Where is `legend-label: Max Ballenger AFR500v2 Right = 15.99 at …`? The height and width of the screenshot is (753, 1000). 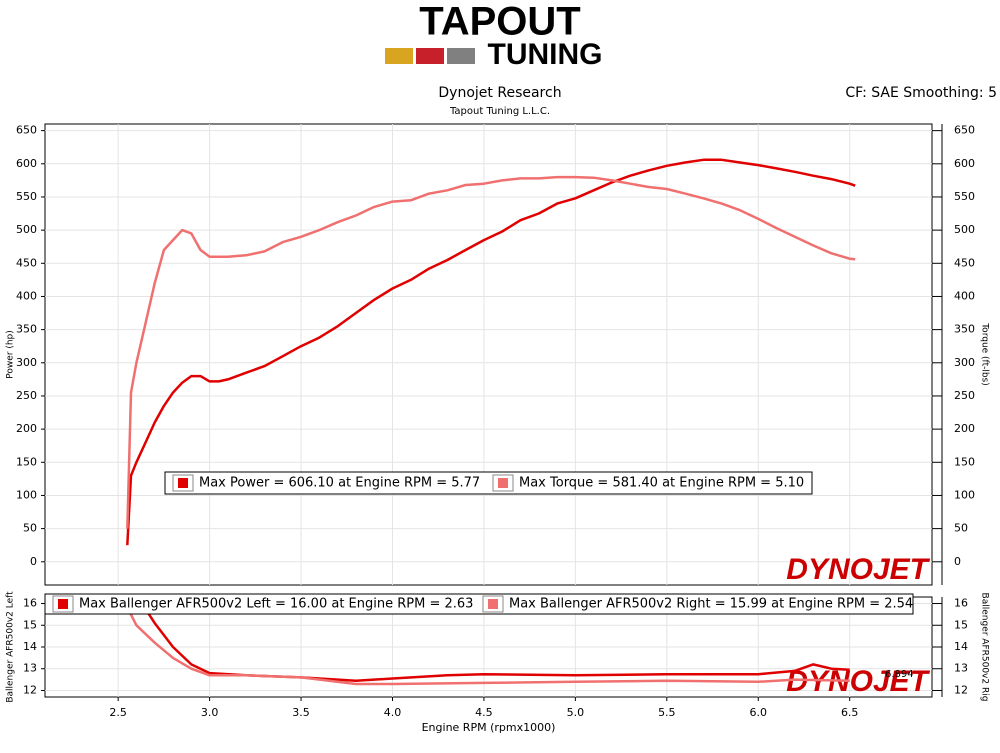
legend-label: Max Ballenger AFR500v2 Right = 15.99 at … is located at coordinates (711, 604).